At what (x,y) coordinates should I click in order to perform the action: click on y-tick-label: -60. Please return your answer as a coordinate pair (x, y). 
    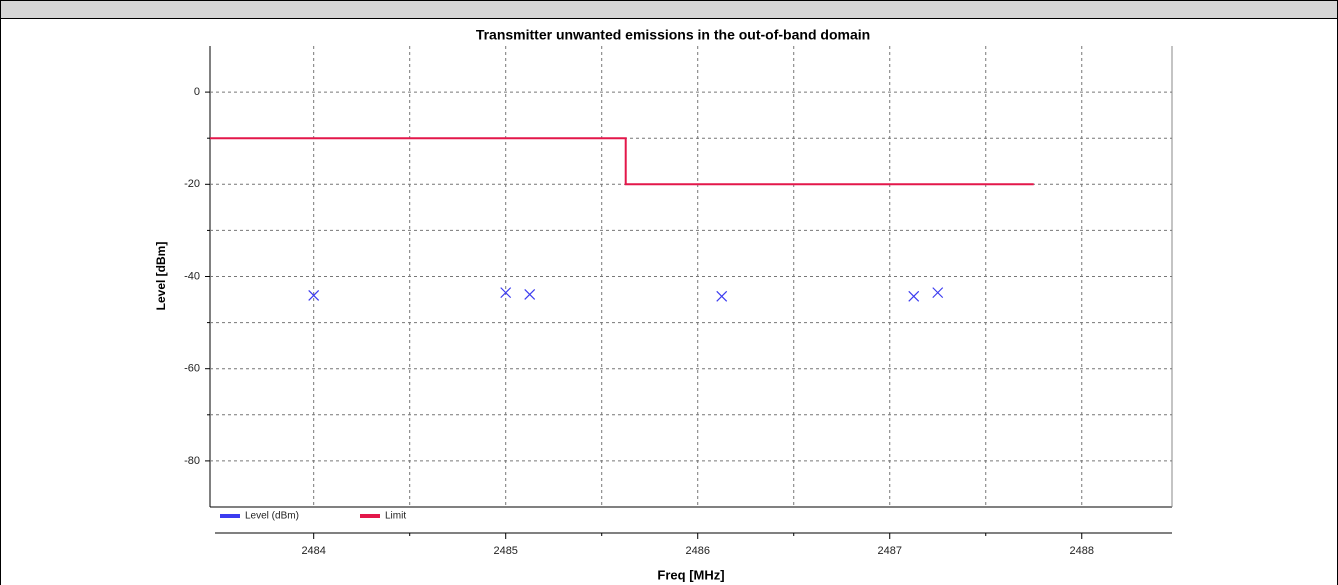
    Looking at the image, I should click on (192, 369).